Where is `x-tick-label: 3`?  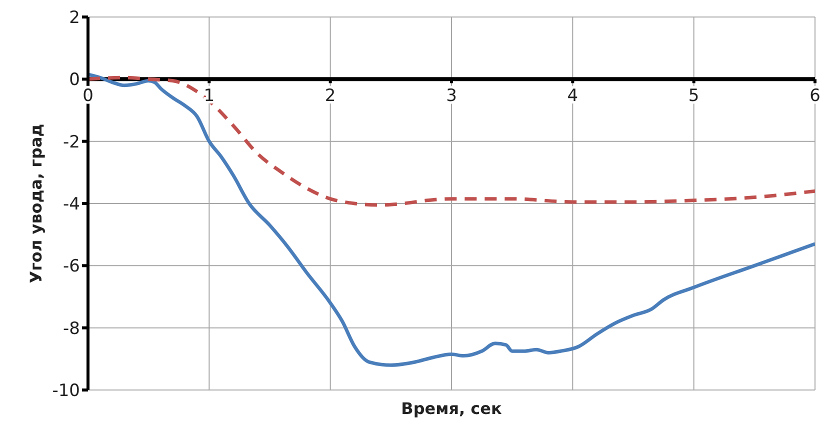 x-tick-label: 3 is located at coordinates (451, 96).